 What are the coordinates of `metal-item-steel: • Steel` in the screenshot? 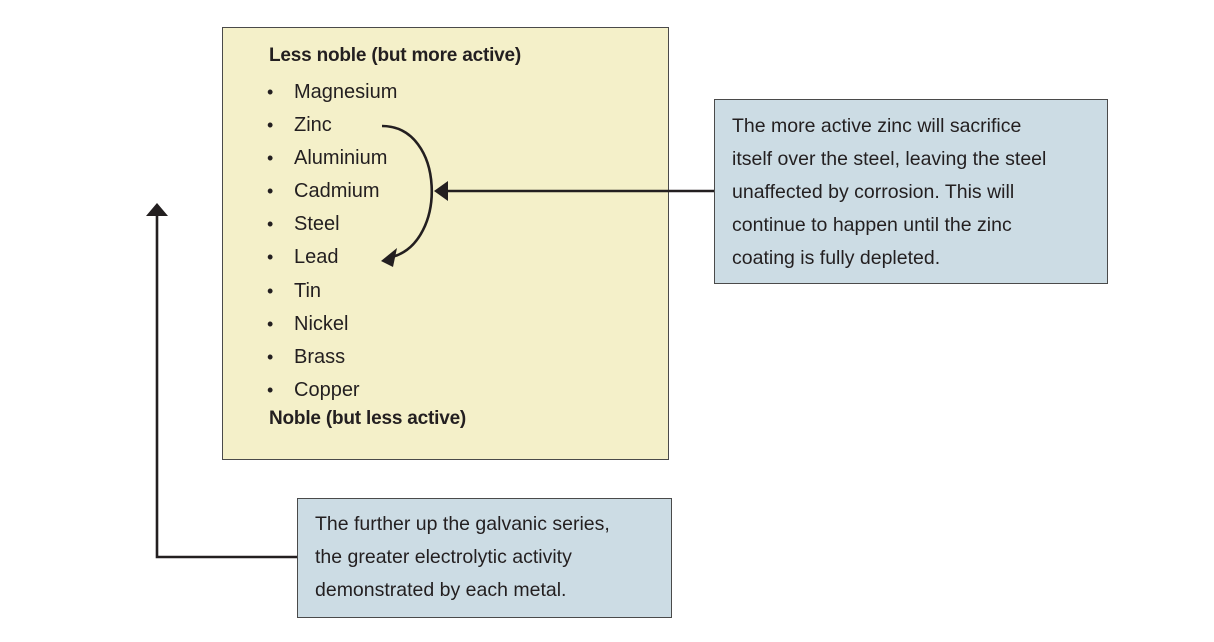 It's located at (332, 225).